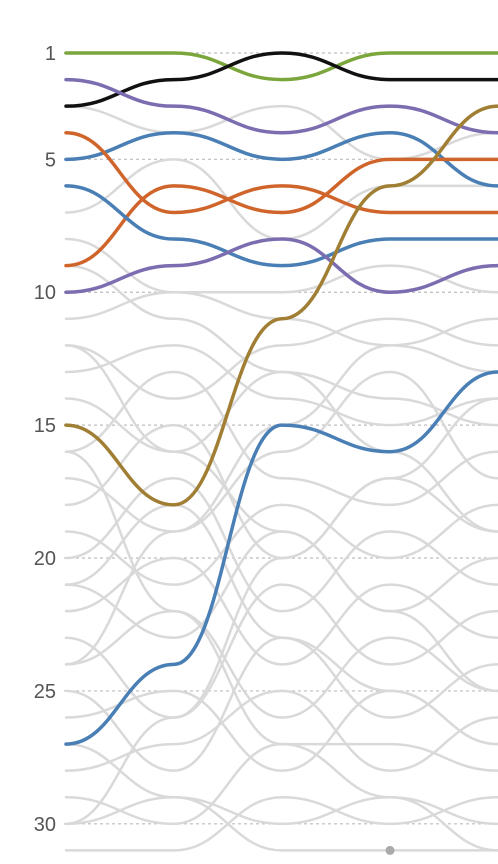 This screenshot has width=498, height=864. I want to click on y-tick-label-25: 25, so click(45, 692).